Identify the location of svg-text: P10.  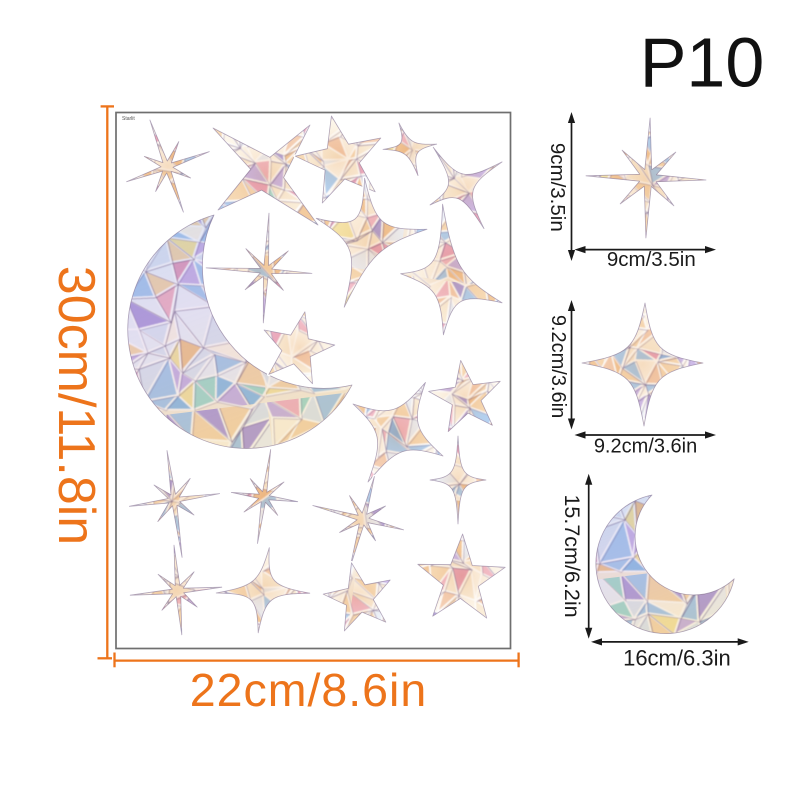
(702, 63).